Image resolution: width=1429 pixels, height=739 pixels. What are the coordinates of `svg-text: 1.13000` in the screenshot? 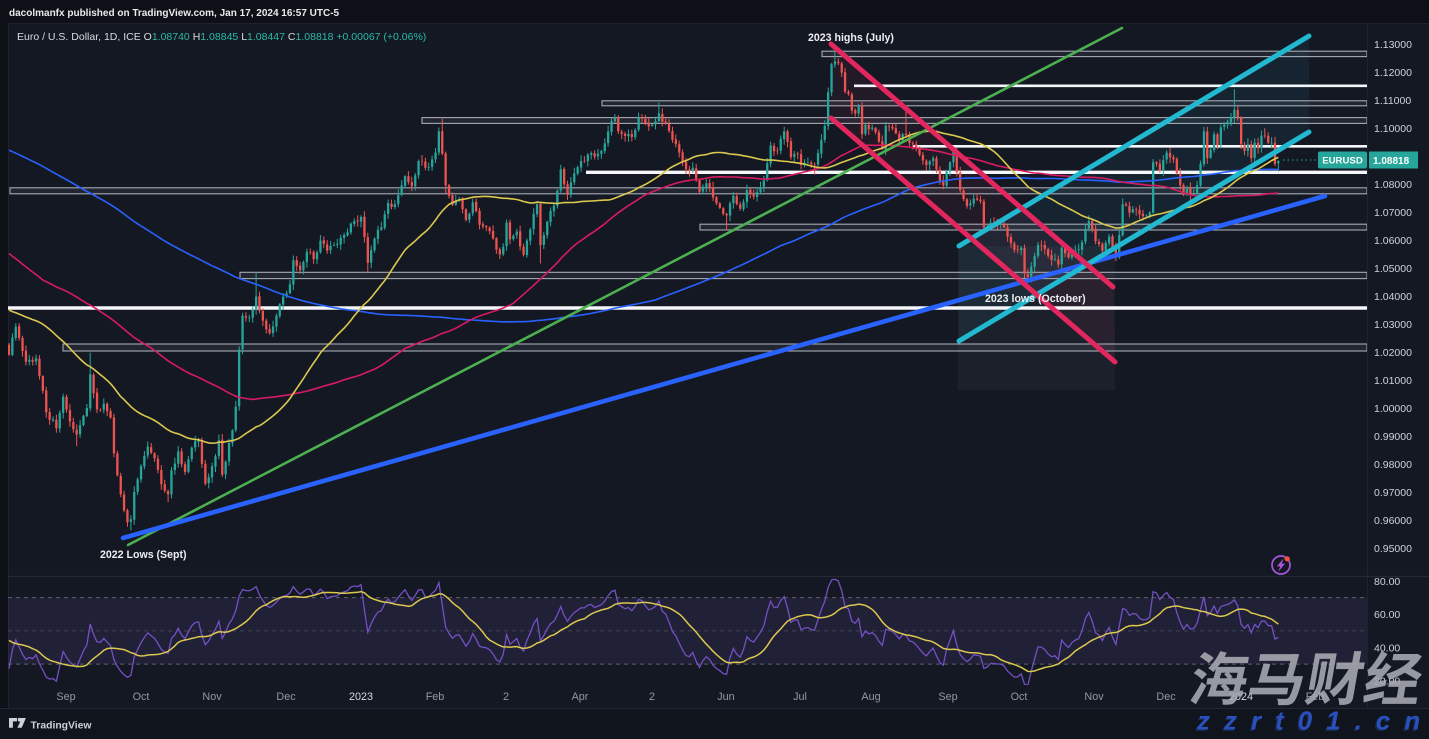 It's located at (1393, 45).